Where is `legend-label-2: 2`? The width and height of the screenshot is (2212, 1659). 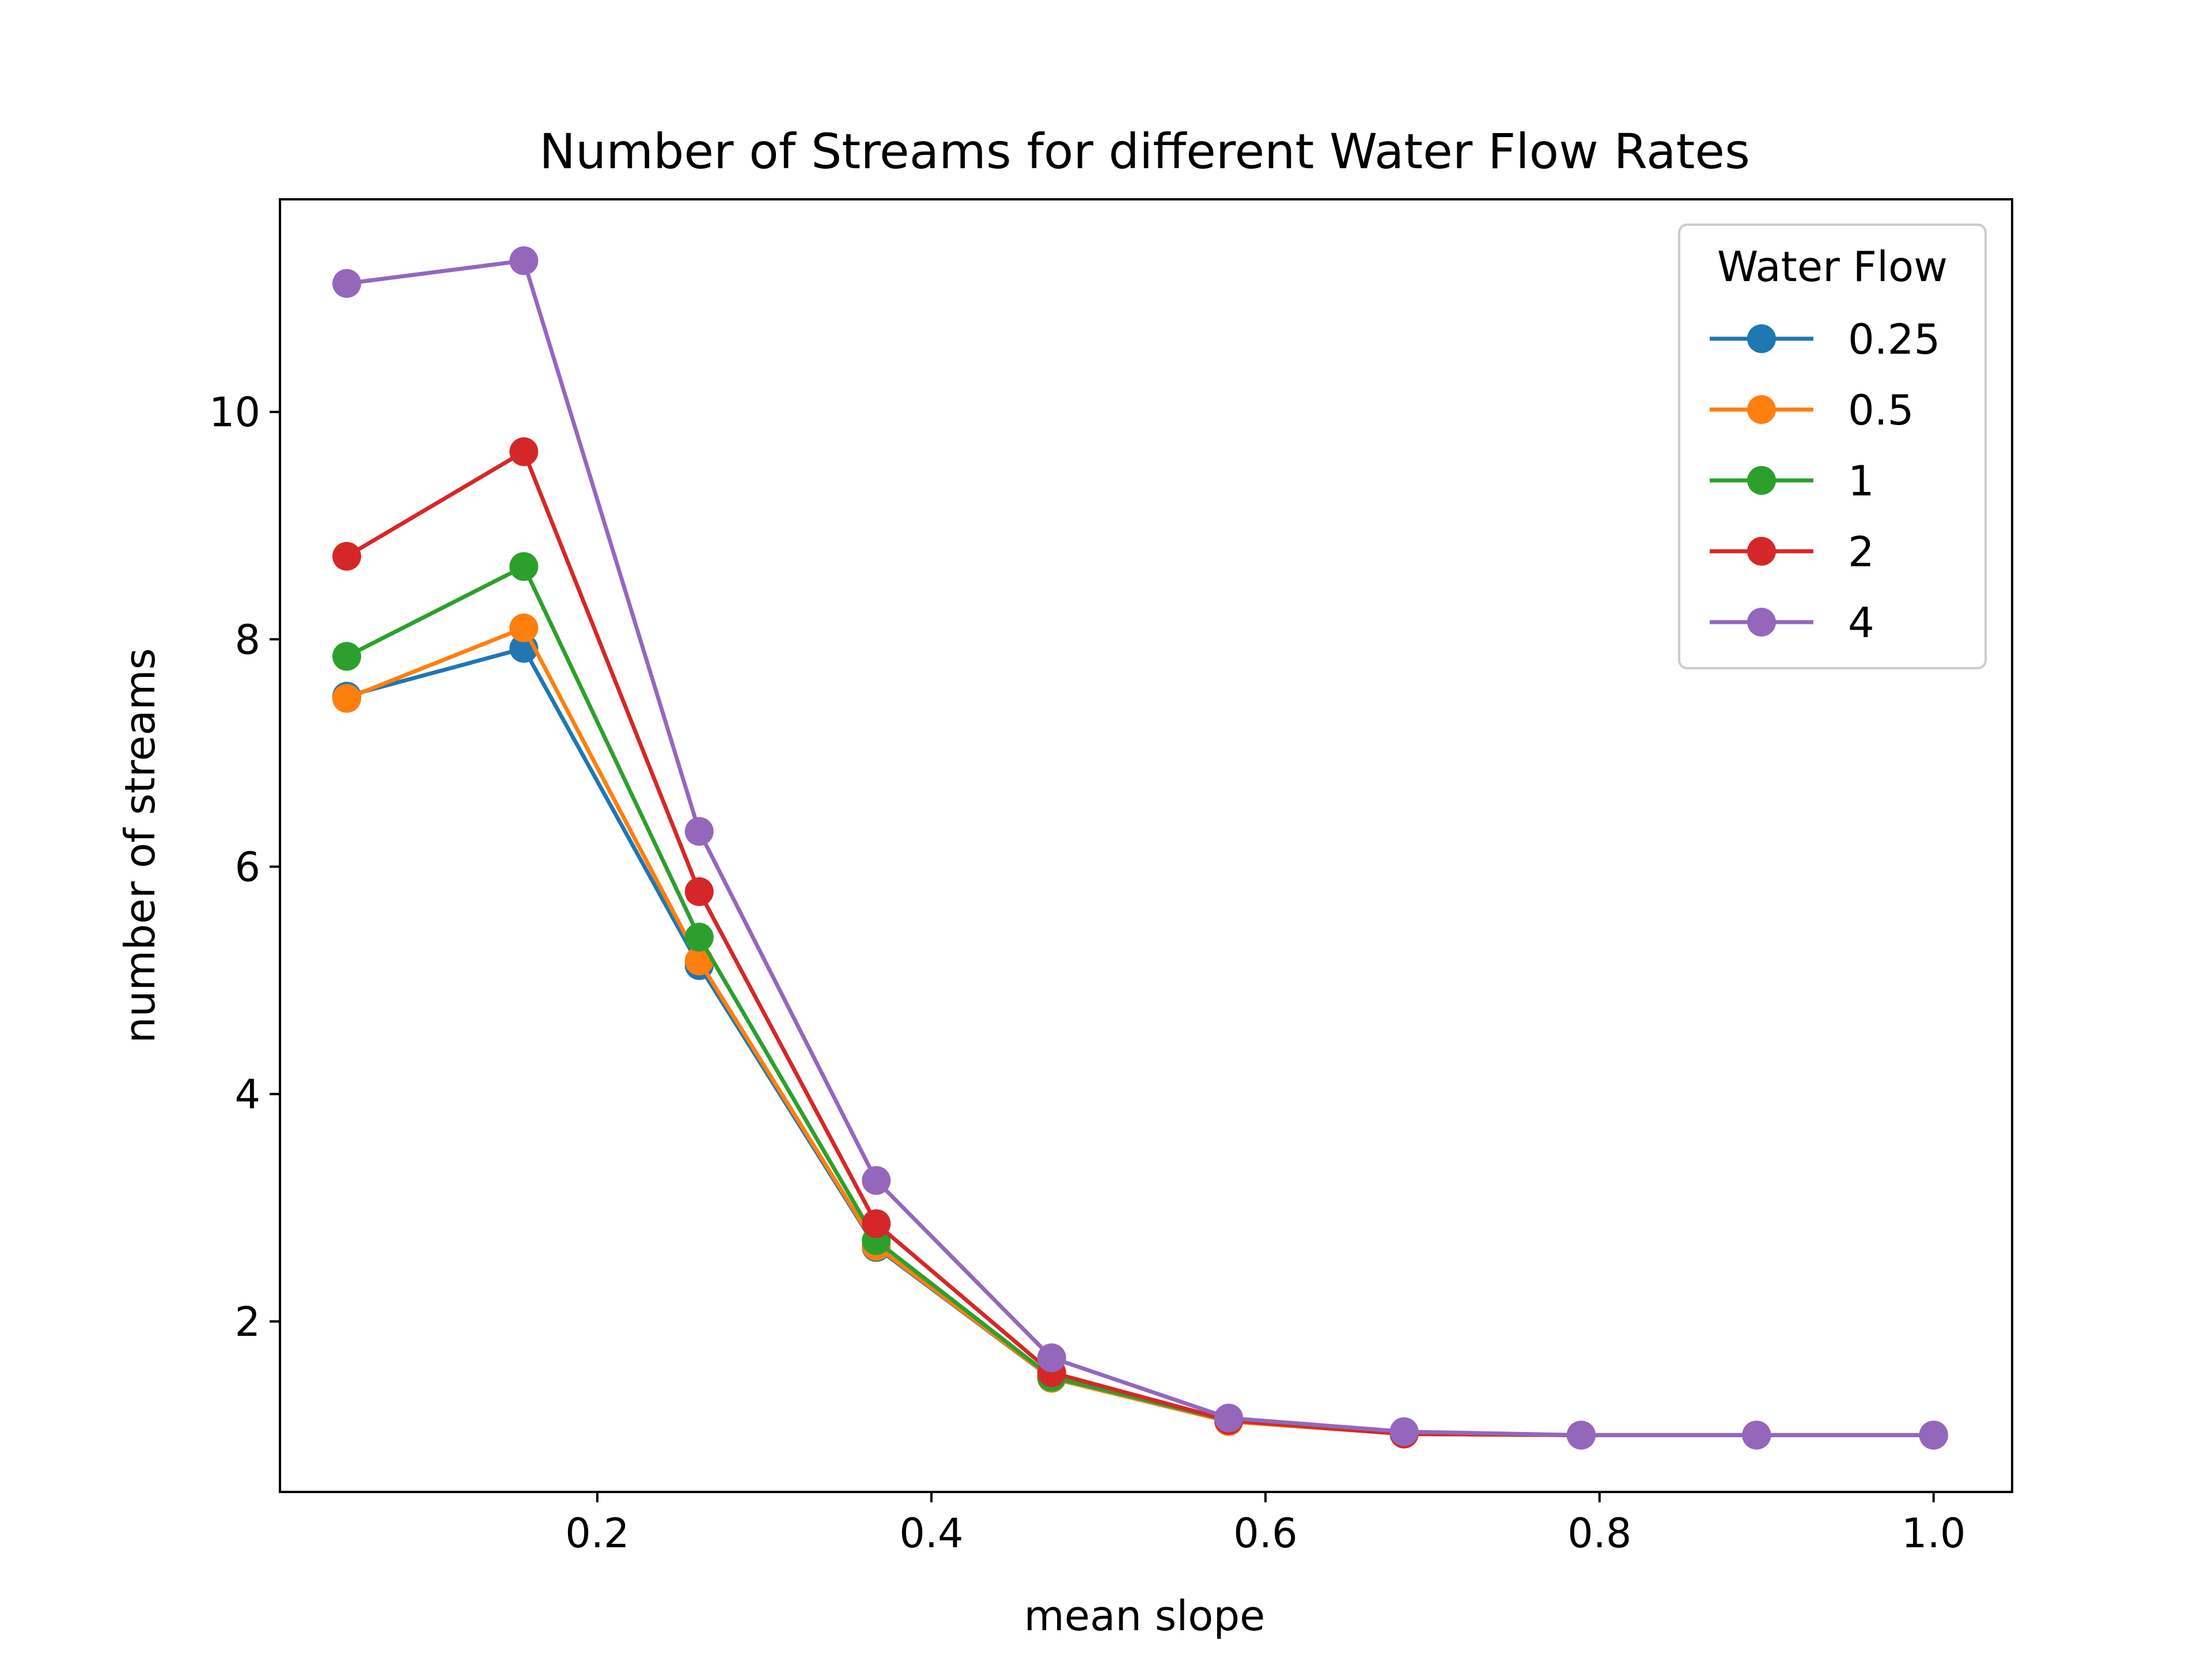 legend-label-2: 2 is located at coordinates (1861, 552).